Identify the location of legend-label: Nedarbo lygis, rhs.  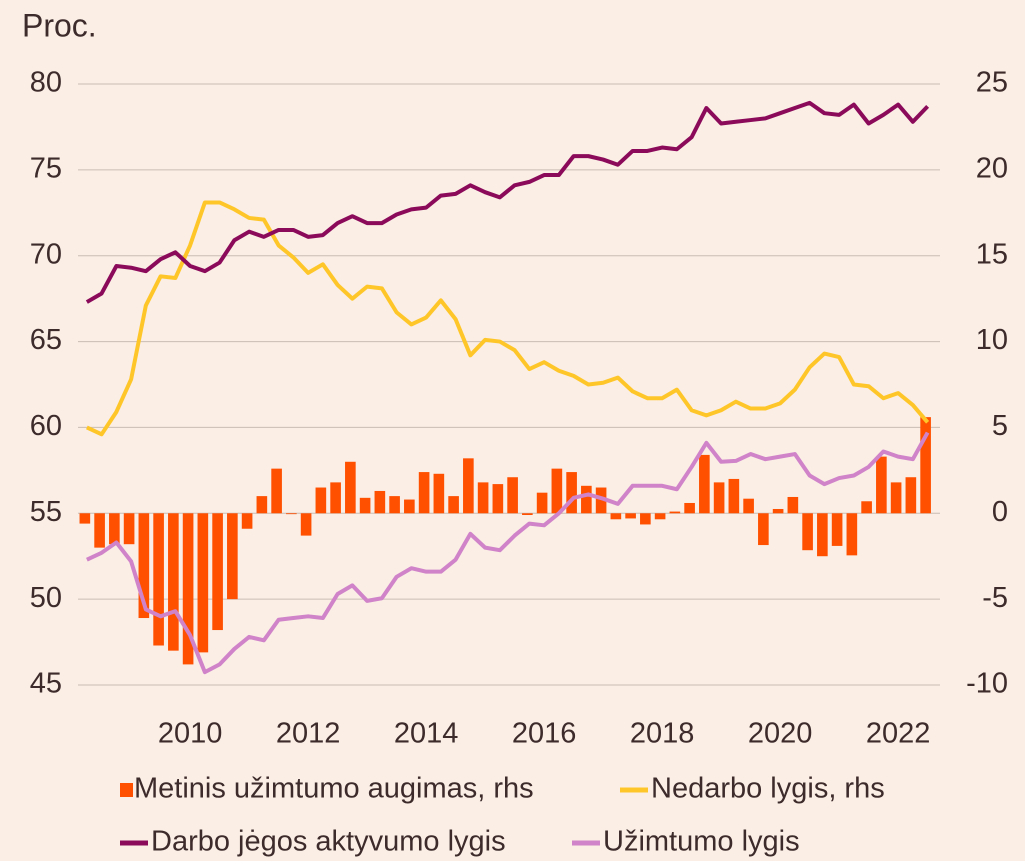
(768, 789).